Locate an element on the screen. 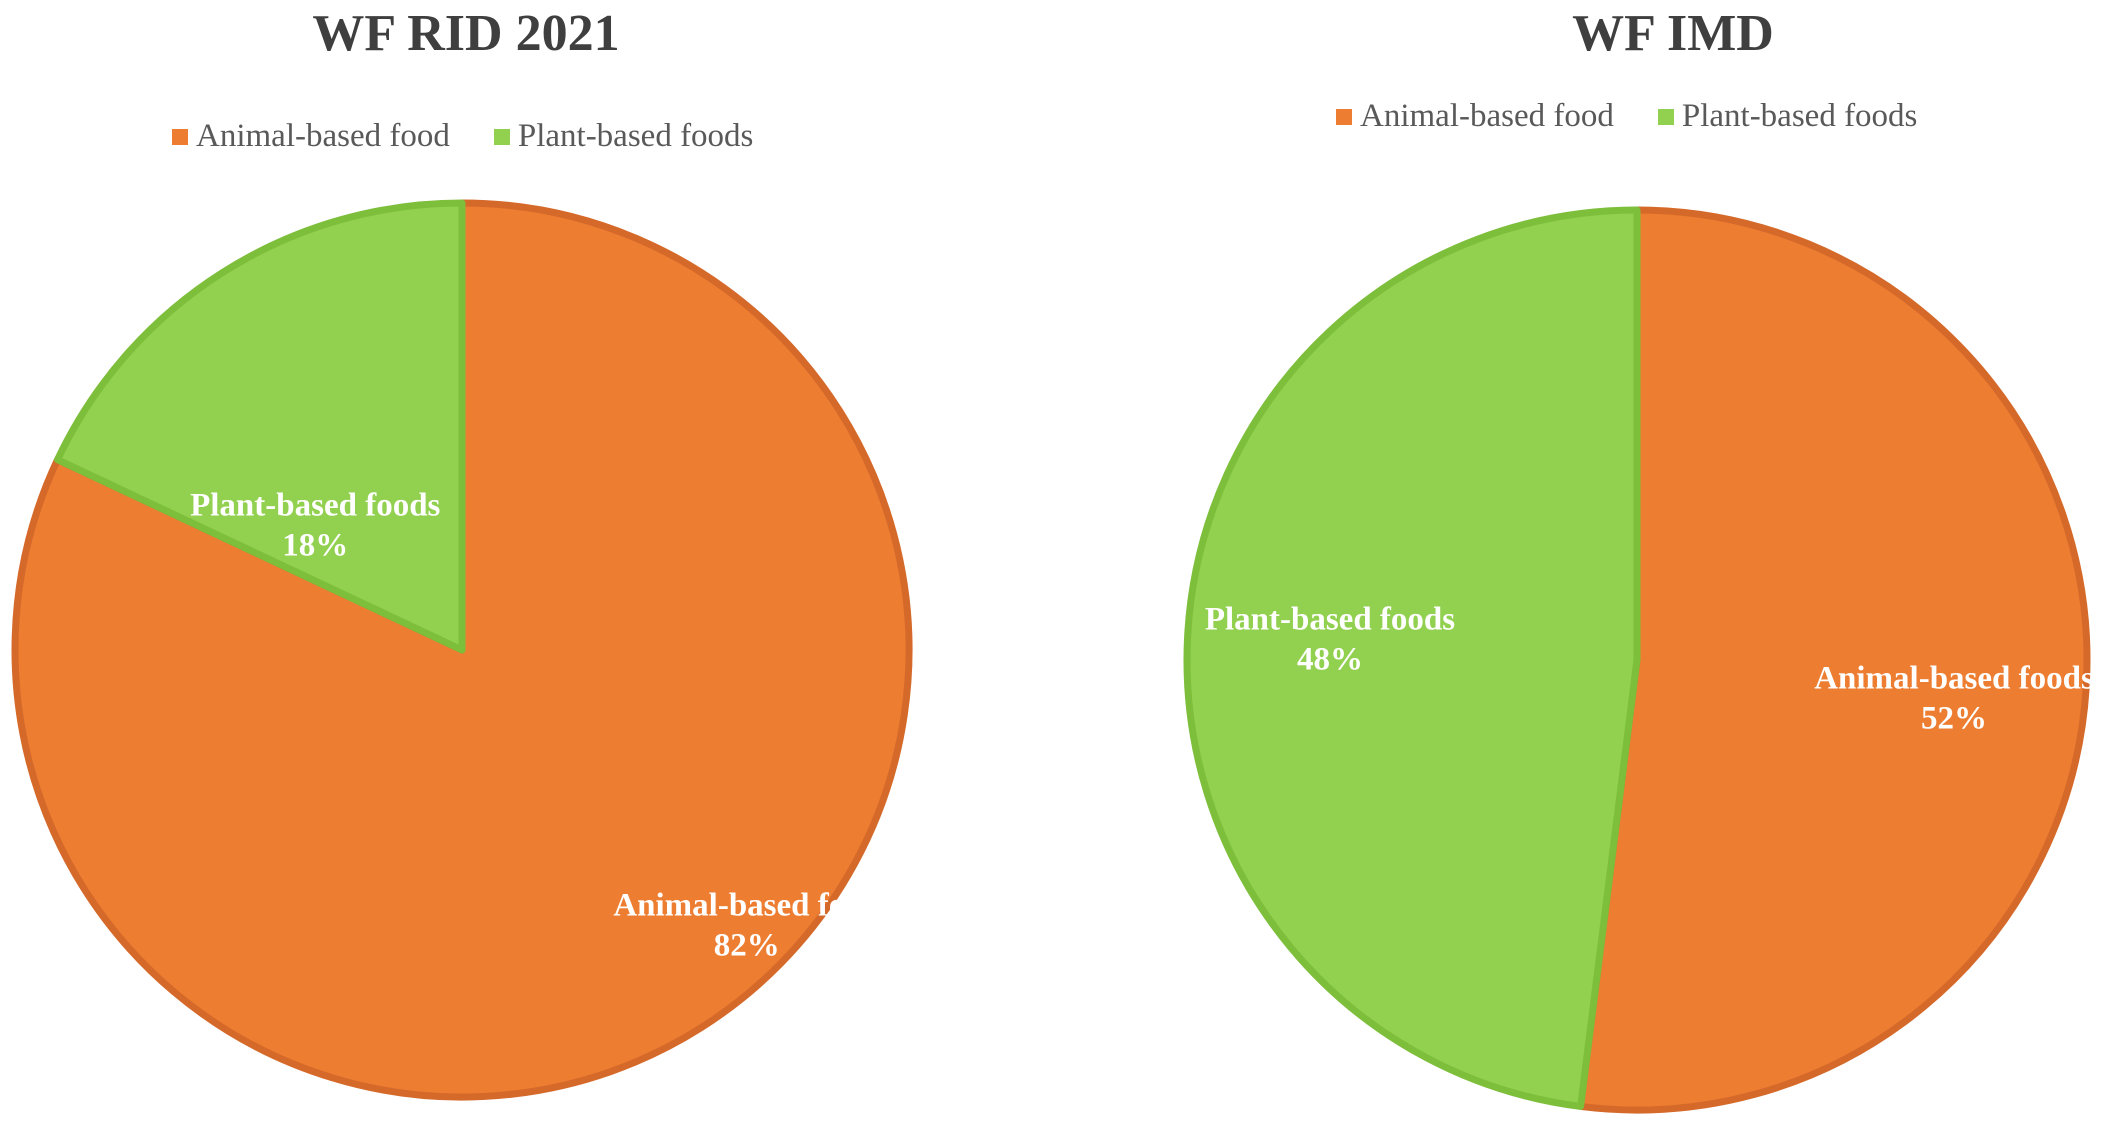 The image size is (2104, 1122). data-label-percent: 82% is located at coordinates (747, 946).